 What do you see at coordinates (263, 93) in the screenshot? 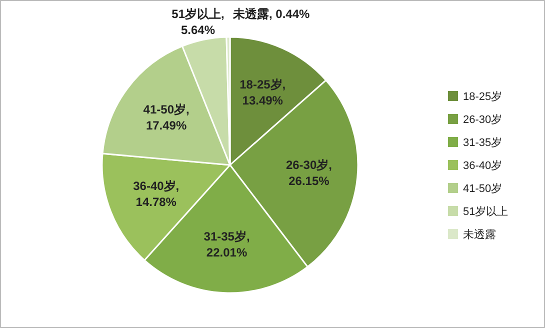
I see `data-label: 18-25岁, 13.49%` at bounding box center [263, 93].